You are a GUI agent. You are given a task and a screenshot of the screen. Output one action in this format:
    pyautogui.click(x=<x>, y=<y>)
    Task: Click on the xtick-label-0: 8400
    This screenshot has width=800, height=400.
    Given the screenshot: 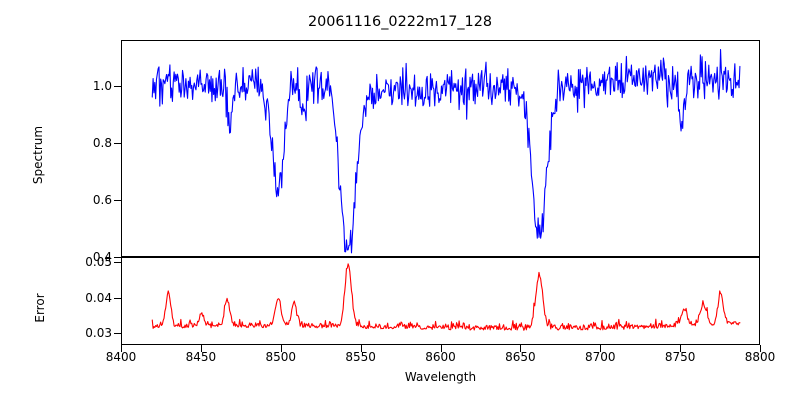 What is the action you would take?
    pyautogui.click(x=121, y=357)
    